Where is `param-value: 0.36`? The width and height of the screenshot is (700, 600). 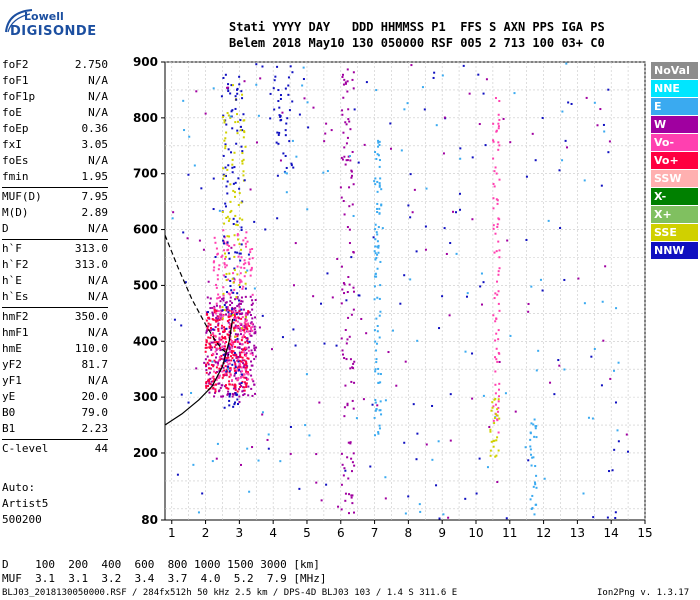 param-value: 0.36 is located at coordinates (95, 128).